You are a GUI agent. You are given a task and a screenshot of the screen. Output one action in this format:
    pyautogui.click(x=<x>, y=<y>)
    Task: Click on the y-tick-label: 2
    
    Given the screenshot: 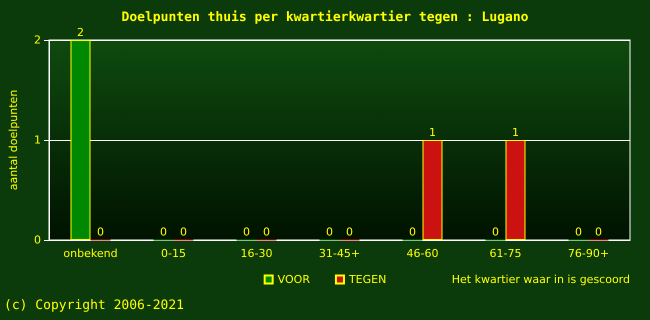 What is the action you would take?
    pyautogui.click(x=37, y=40)
    